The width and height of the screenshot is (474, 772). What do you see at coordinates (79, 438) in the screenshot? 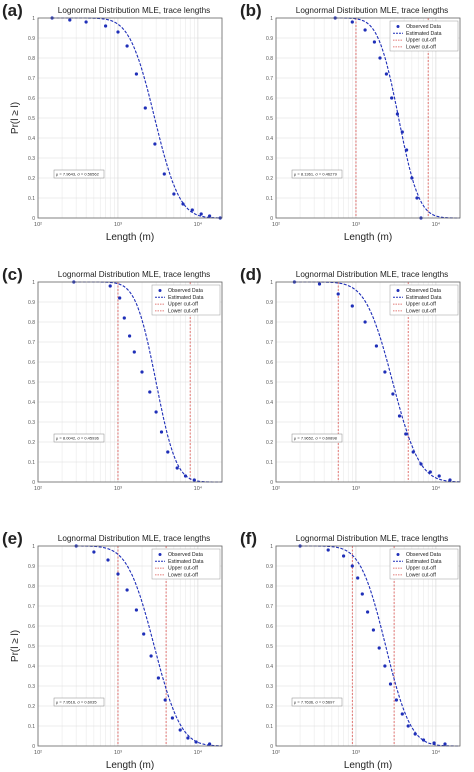
I see `parameter-annotation: μ = 8.0042, σ = 0.45936` at bounding box center [79, 438].